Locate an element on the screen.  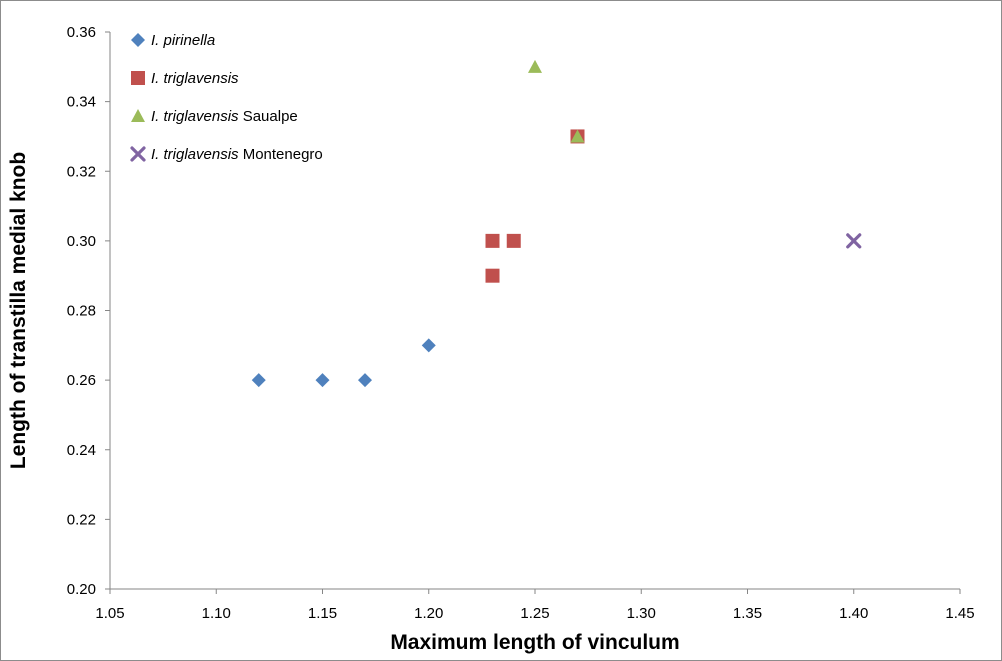
y-tick-label: 0.22 is located at coordinates (81, 519).